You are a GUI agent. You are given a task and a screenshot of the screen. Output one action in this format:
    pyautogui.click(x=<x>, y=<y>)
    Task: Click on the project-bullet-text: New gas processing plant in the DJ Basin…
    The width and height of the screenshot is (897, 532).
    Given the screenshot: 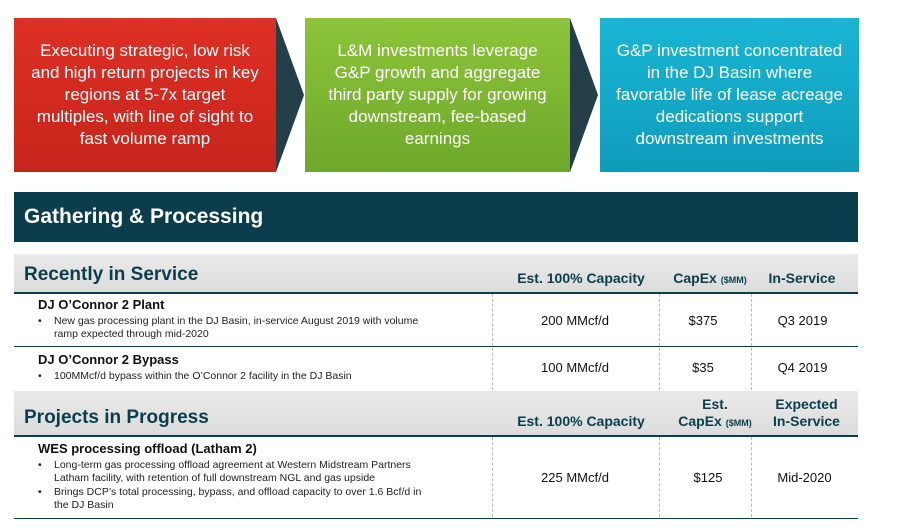 What is the action you would take?
    pyautogui.click(x=236, y=321)
    